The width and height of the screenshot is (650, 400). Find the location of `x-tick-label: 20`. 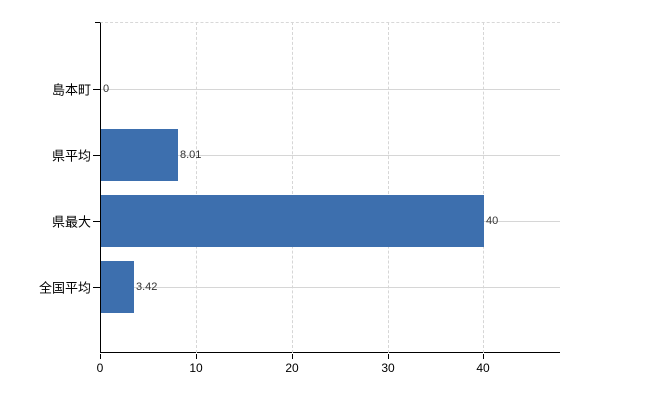

x-tick-label: 20 is located at coordinates (292, 368).